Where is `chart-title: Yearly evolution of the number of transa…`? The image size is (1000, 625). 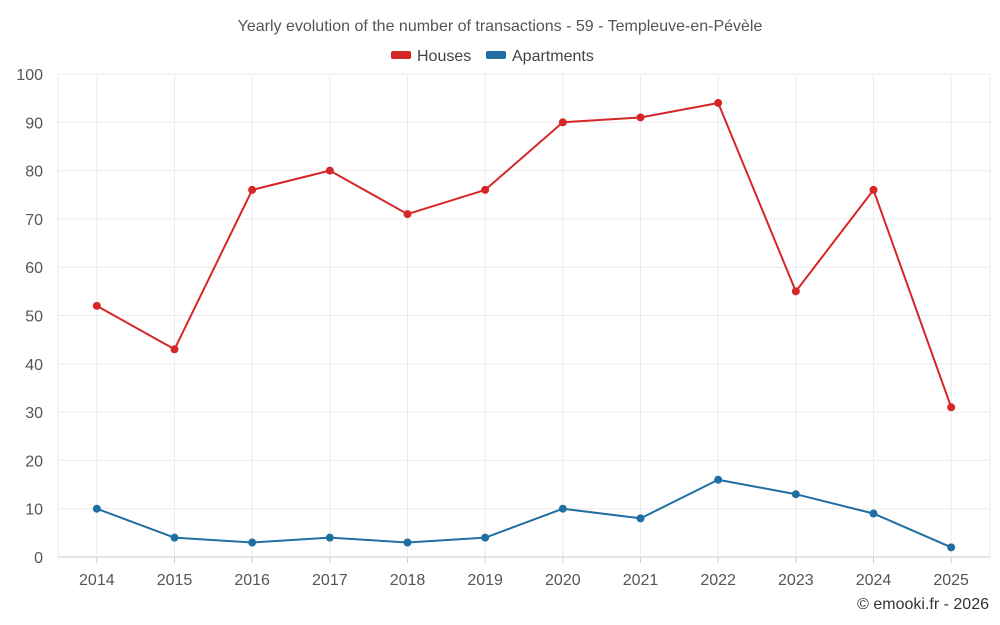
chart-title: Yearly evolution of the number of transa… is located at coordinates (500, 26).